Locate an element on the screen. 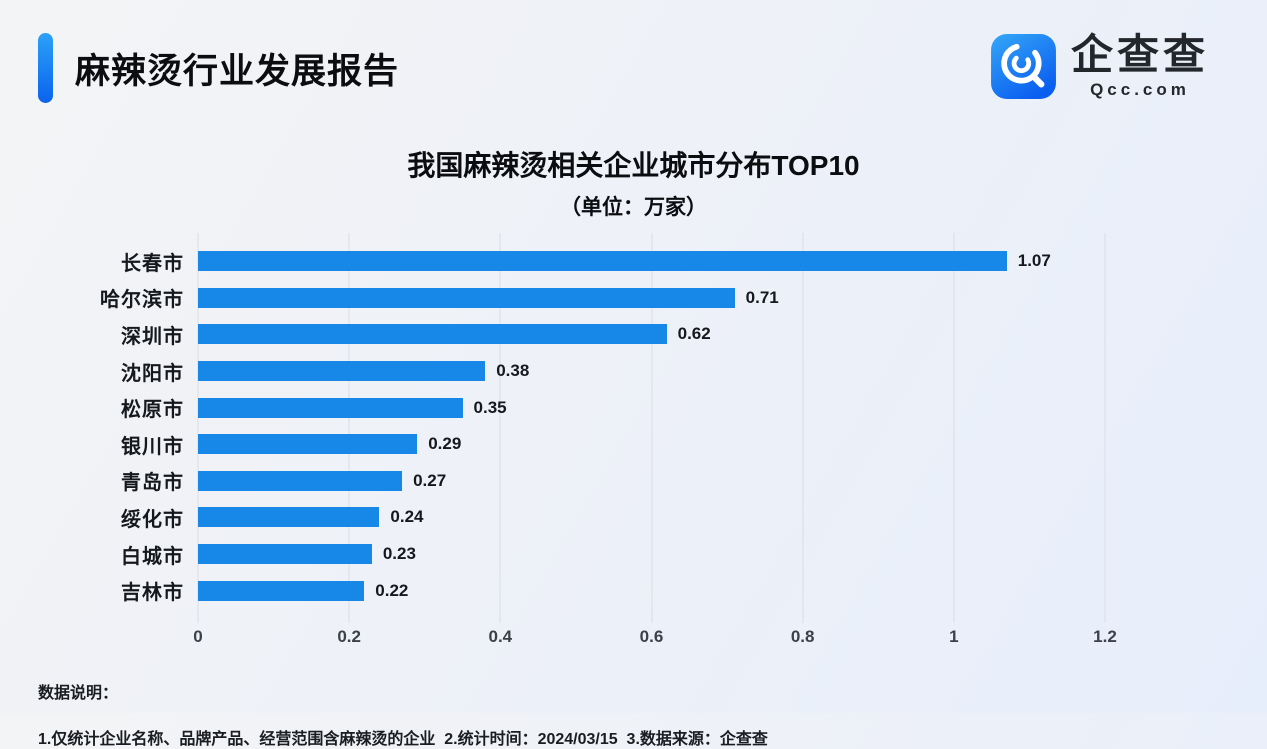  bar-row: 长春市 1.07 is located at coordinates (595, 261).